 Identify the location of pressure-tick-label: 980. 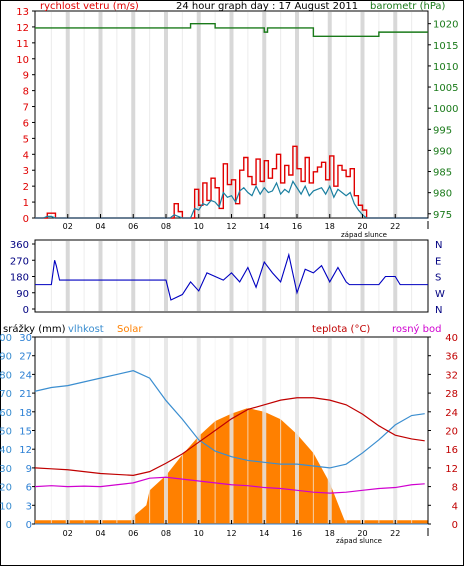
(442, 194).